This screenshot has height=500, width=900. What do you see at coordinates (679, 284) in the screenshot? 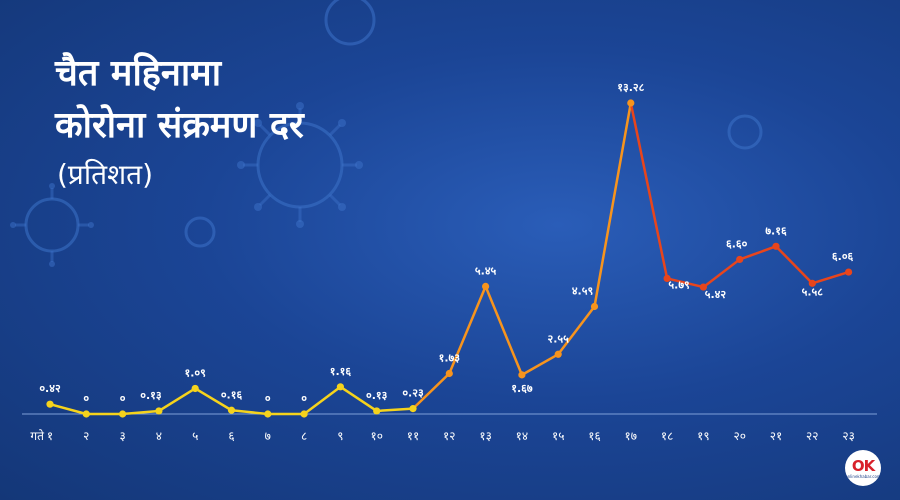
I see `data-label: ५.७९` at bounding box center [679, 284].